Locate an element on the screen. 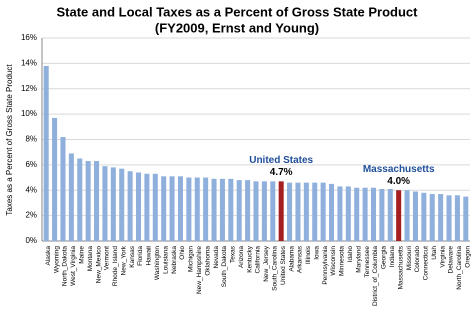 This screenshot has height=322, width=474. x-tick-label: Kansas is located at coordinates (132, 256).